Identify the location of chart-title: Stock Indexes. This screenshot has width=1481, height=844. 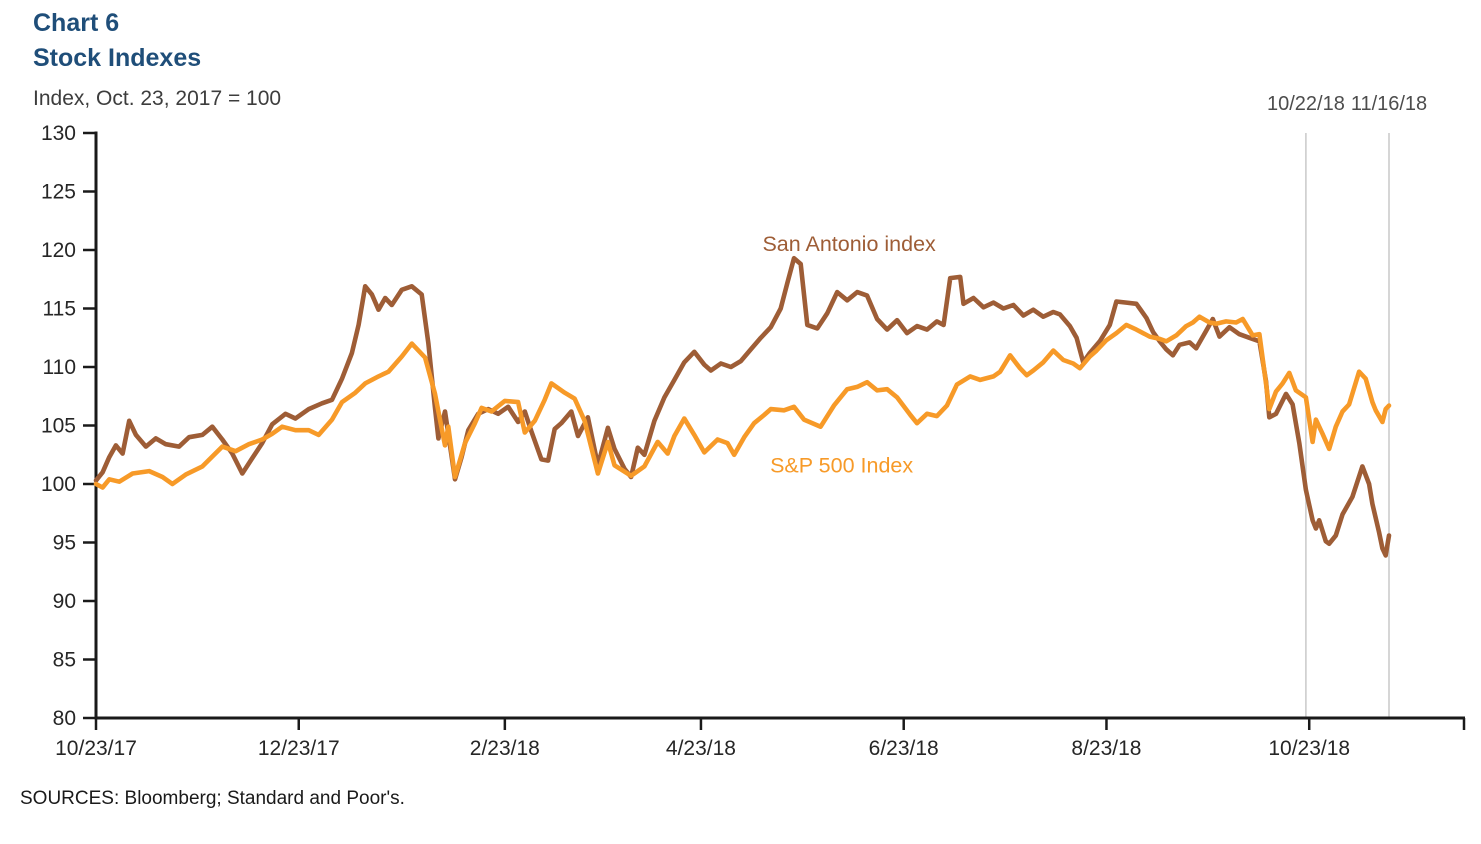
(117, 58).